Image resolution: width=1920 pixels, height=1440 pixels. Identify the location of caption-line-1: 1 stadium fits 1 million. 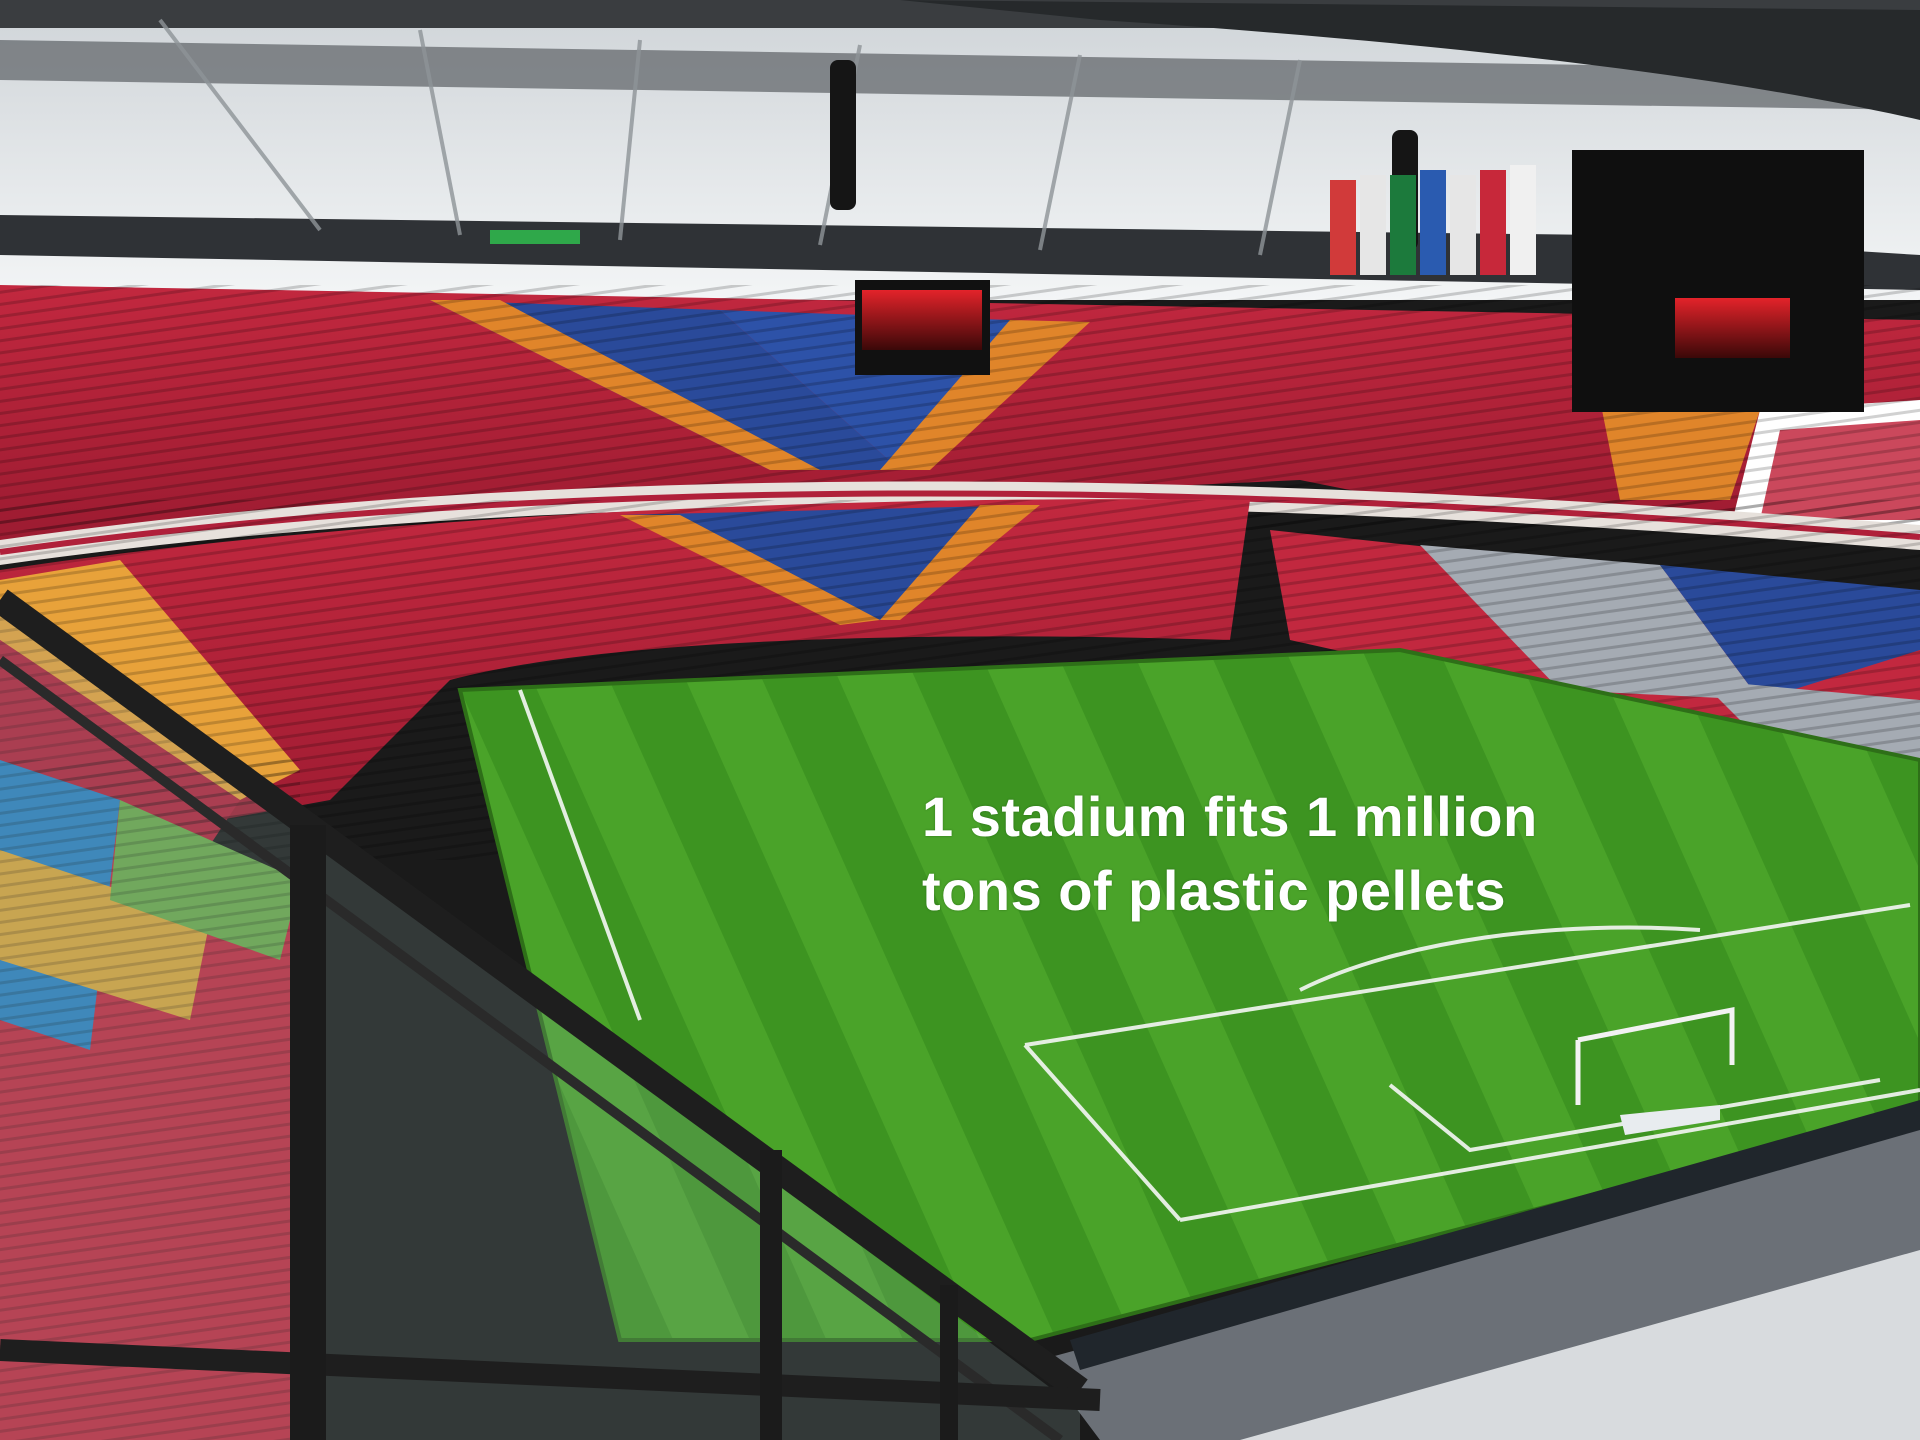
(1230, 816).